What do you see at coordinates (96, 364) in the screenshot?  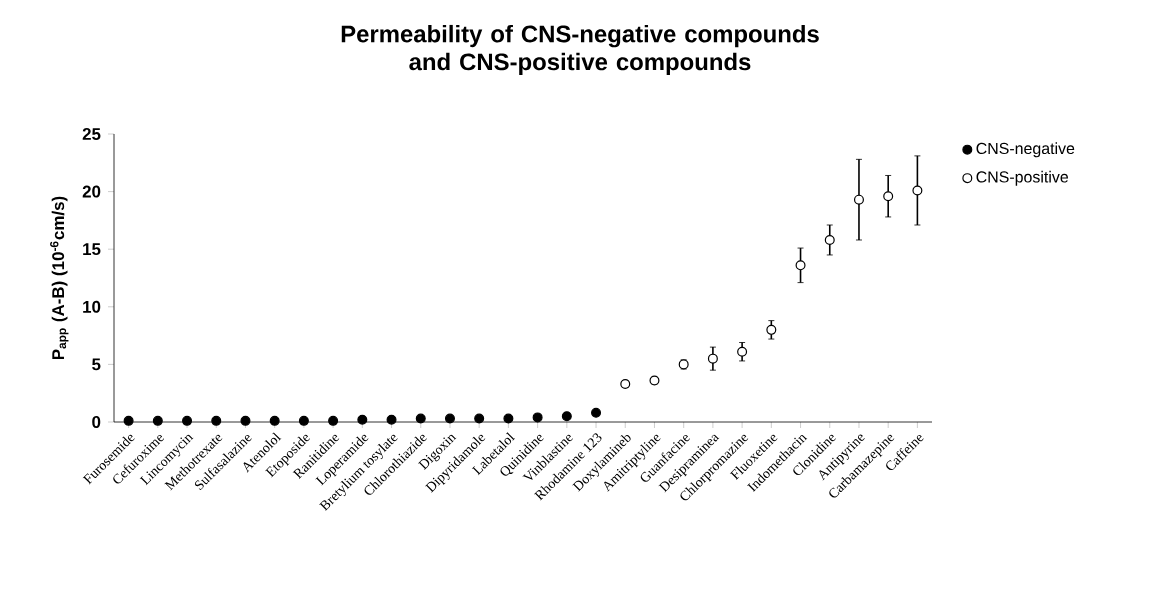 I see `y-tick-label: 5` at bounding box center [96, 364].